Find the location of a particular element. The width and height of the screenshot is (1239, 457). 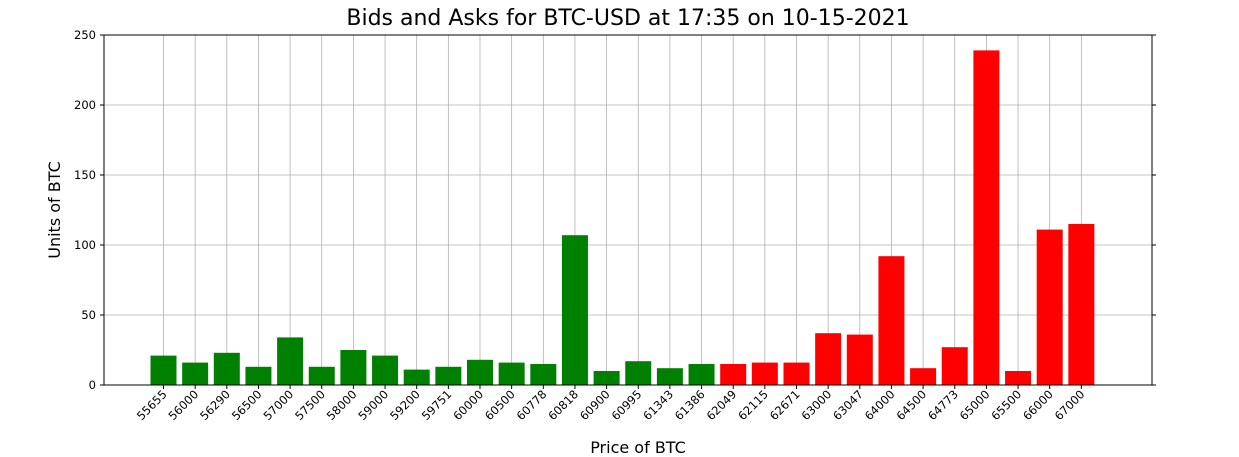

x-tick-label-60500: 60500 is located at coordinates (500, 405).